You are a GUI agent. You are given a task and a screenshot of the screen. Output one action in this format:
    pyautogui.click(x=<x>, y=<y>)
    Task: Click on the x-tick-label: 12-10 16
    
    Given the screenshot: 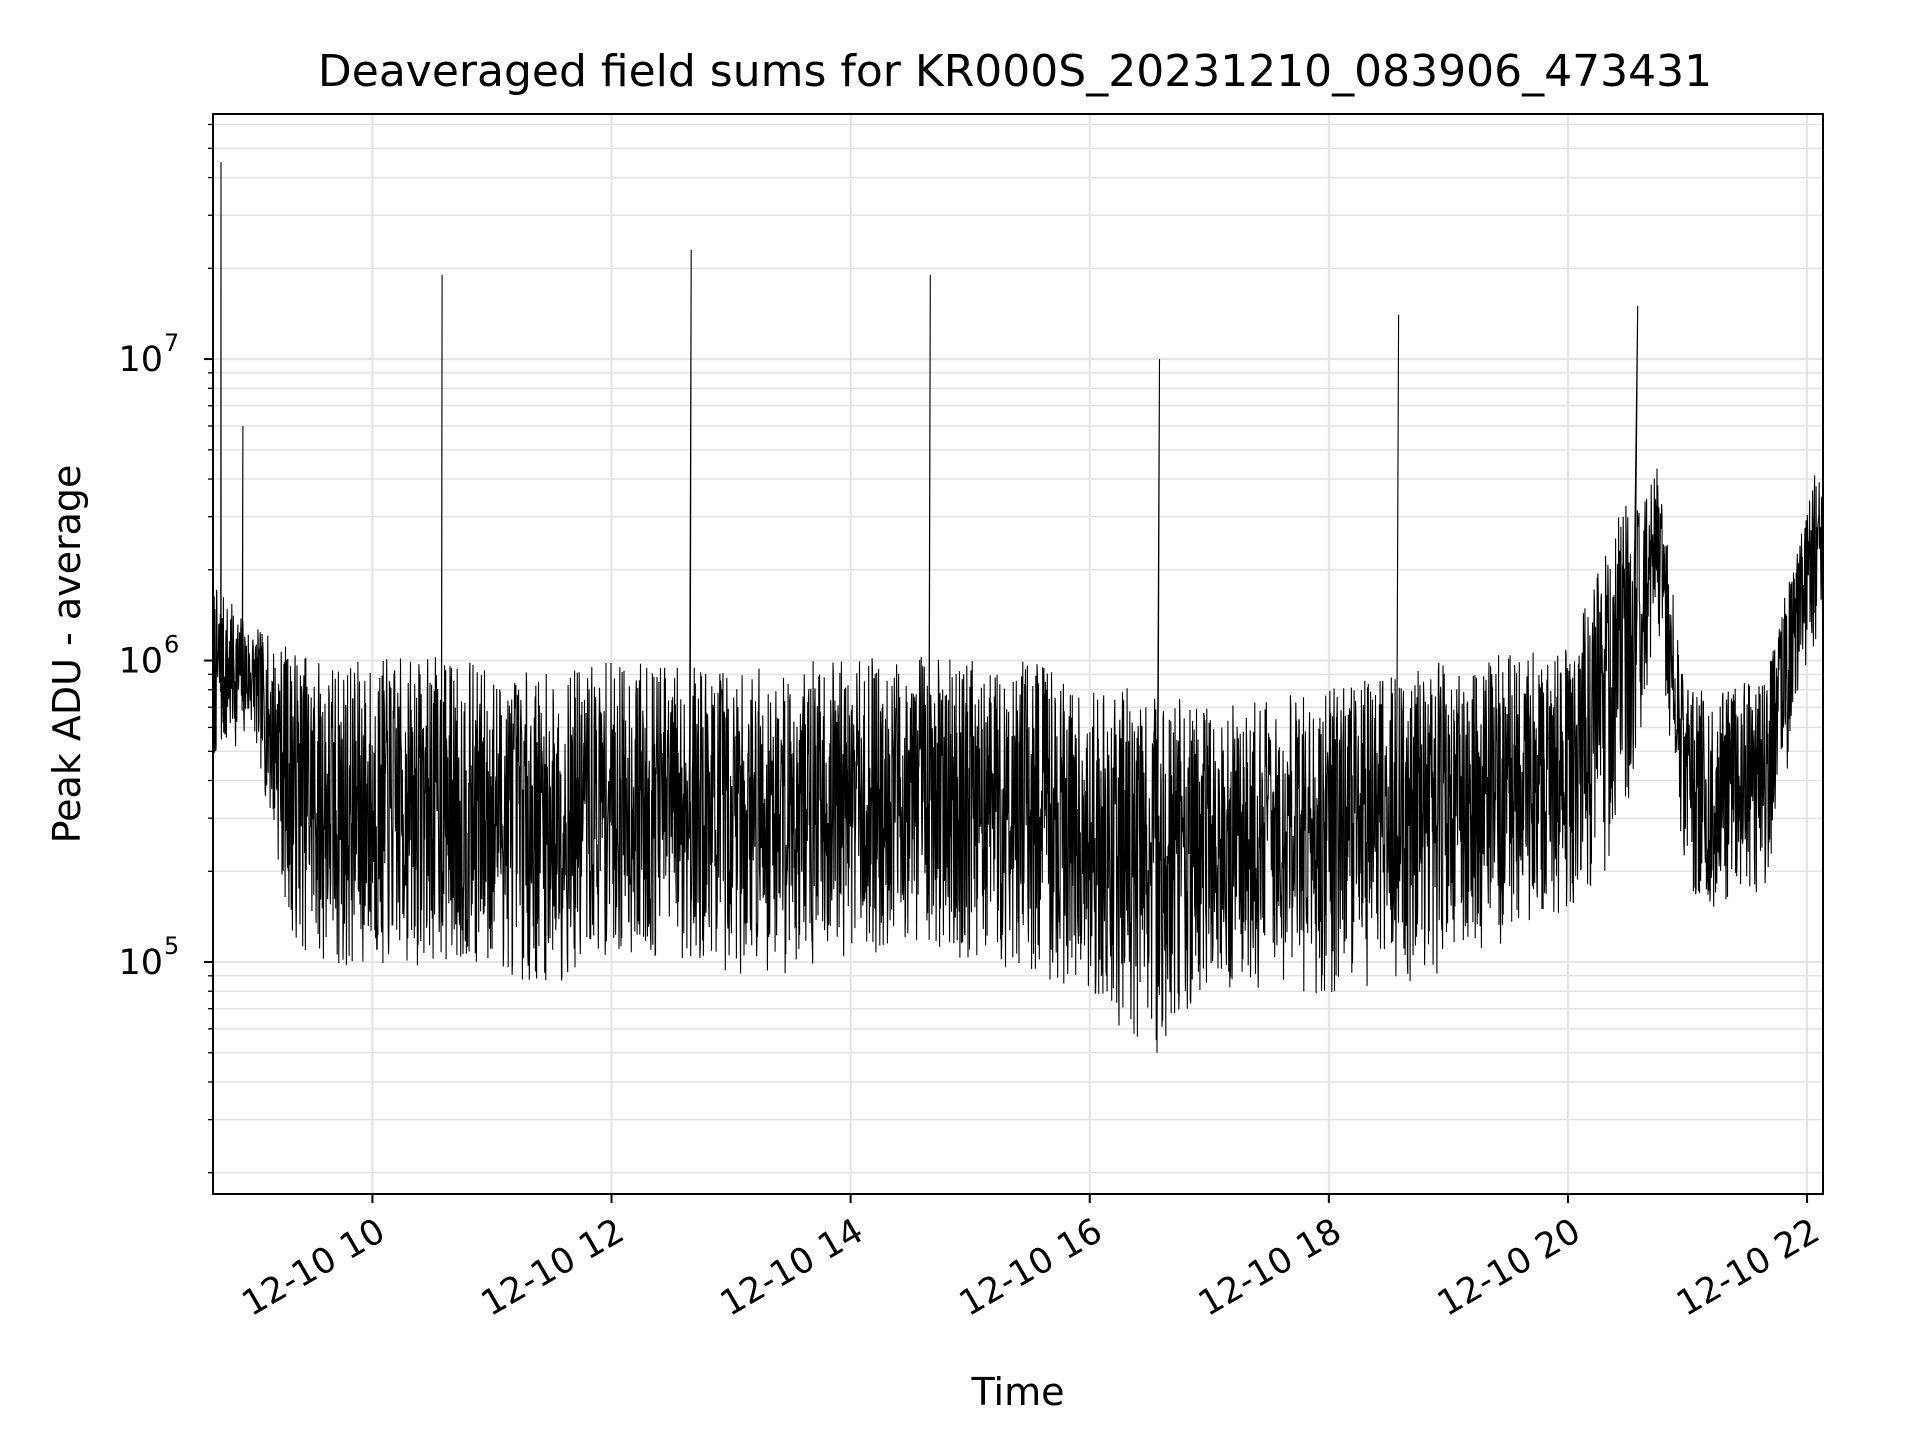 What is the action you would take?
    pyautogui.click(x=1031, y=1267)
    